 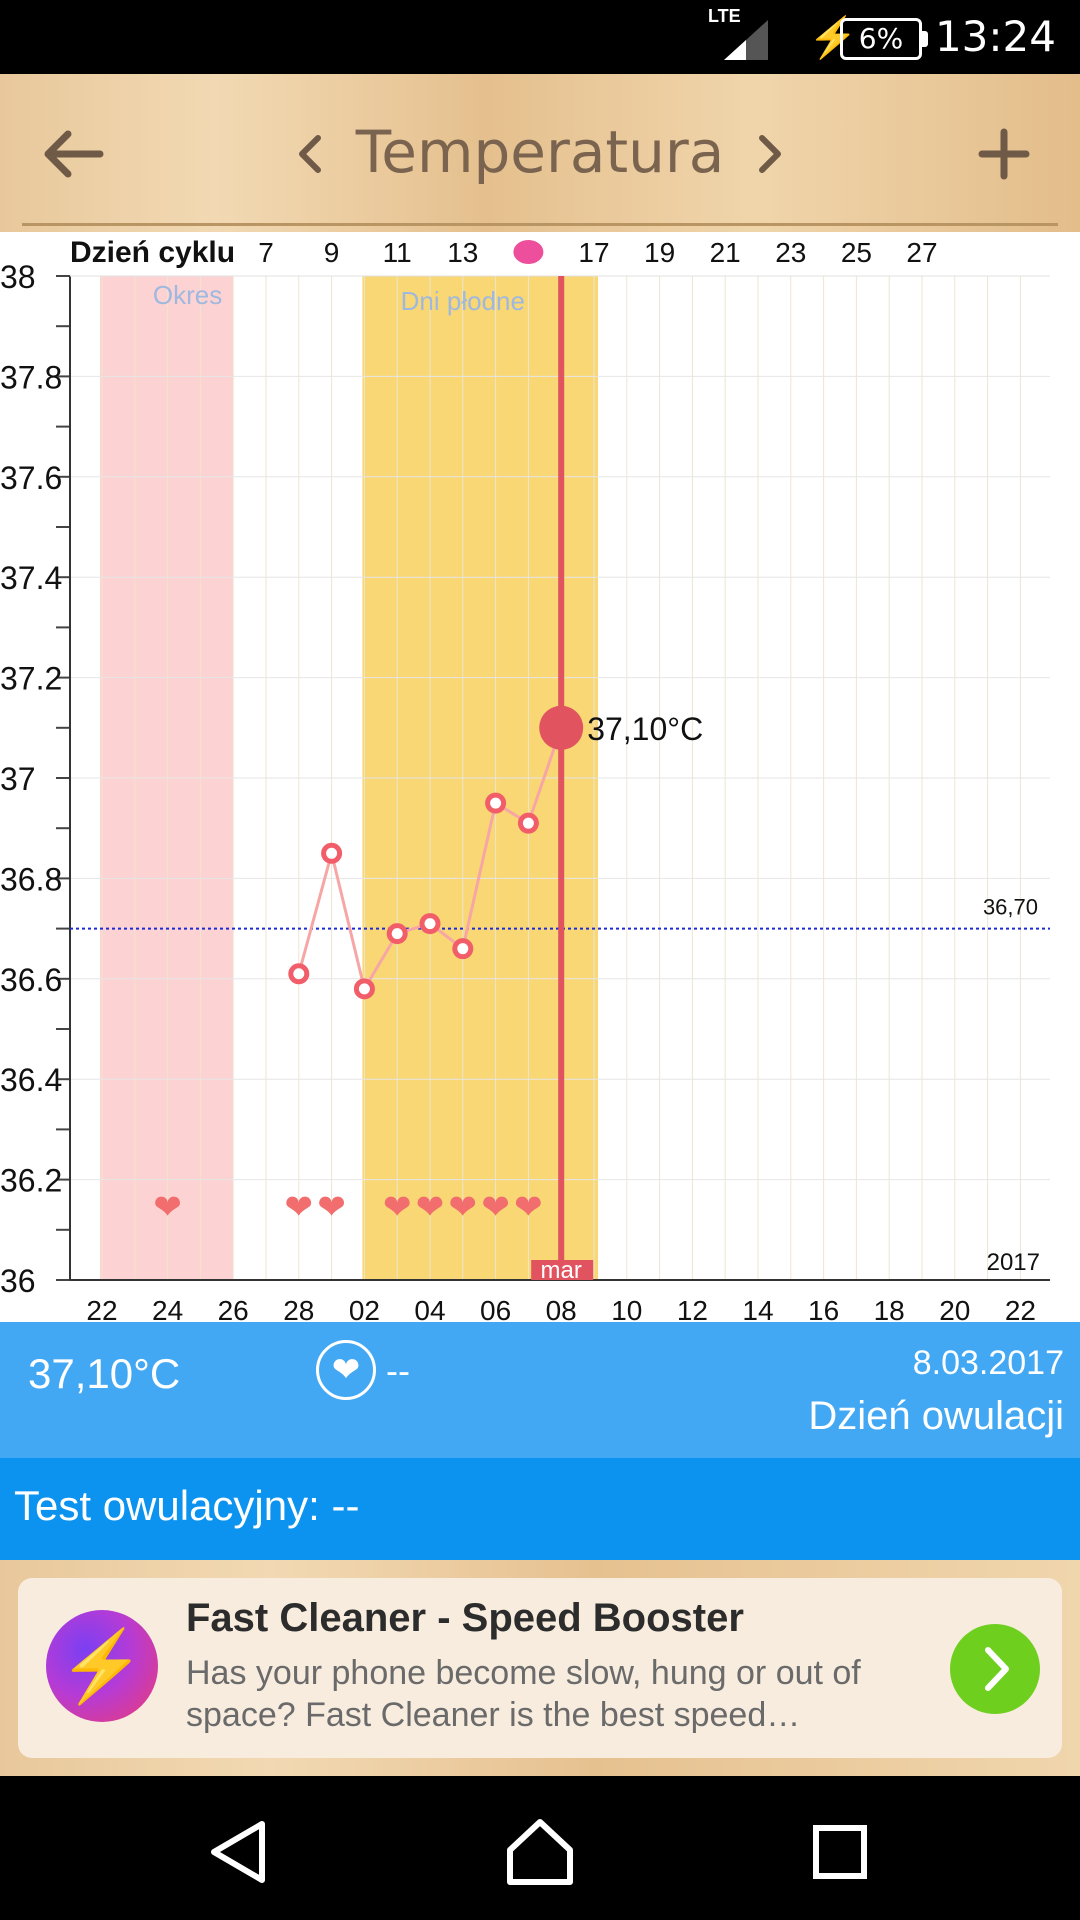 I want to click on y-tick-label: 37.4, so click(x=31, y=578).